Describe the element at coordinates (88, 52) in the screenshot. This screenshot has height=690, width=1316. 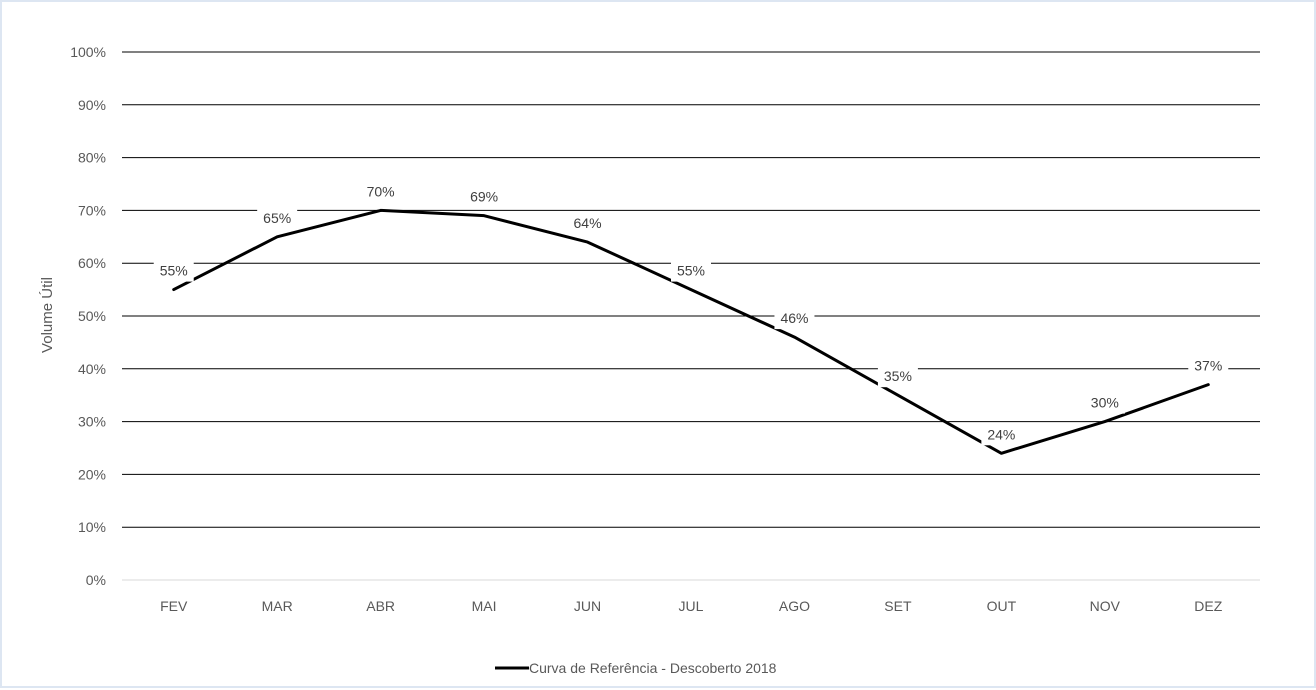
I see `y-tick-label: 100%` at that location.